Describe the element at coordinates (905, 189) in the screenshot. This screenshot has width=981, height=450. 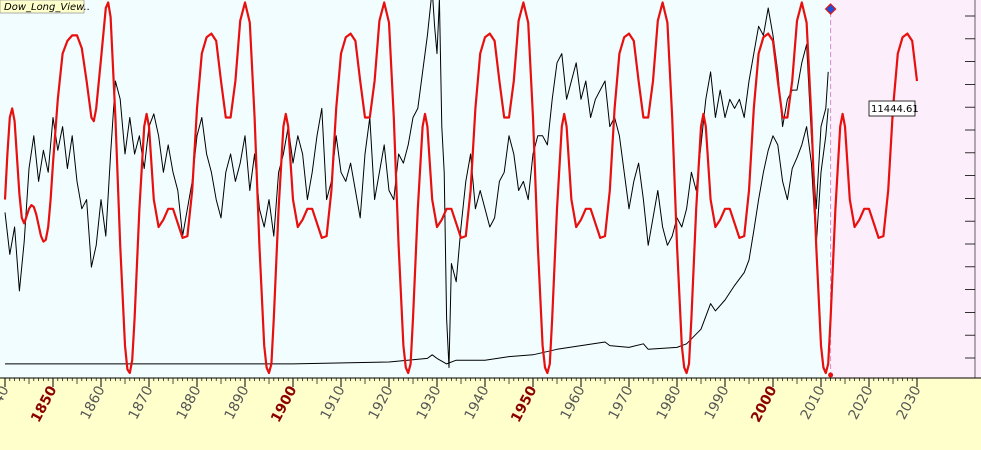
I see `forecast-zone` at that location.